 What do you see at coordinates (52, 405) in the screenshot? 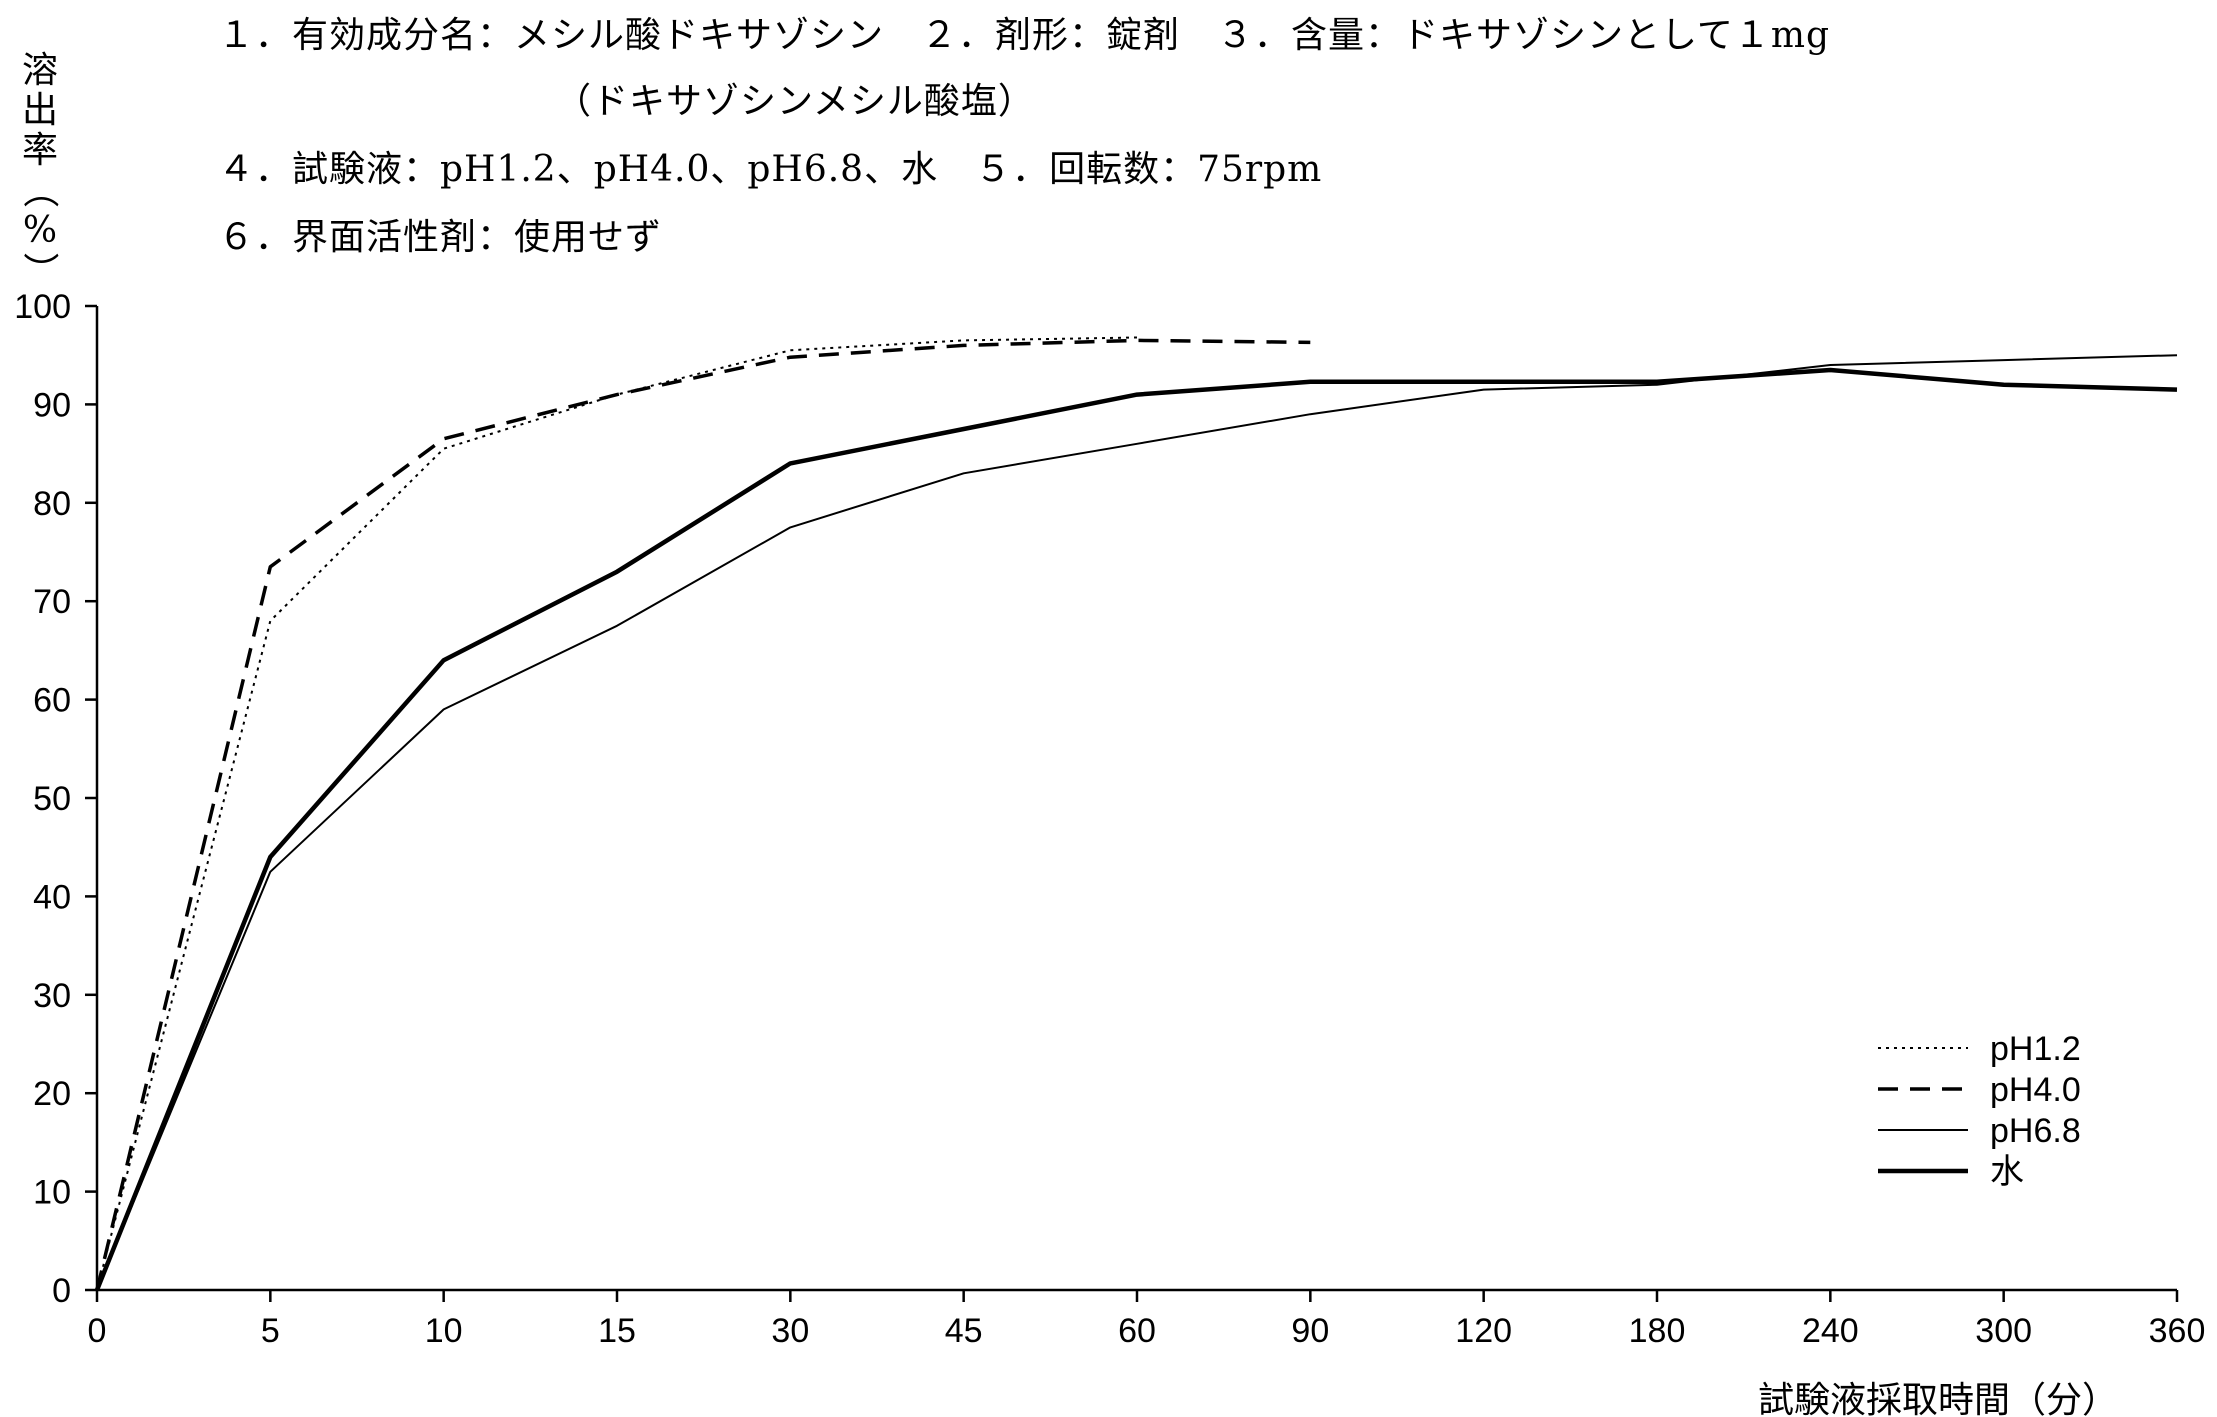
I see `y-tick-label: 90` at bounding box center [52, 405].